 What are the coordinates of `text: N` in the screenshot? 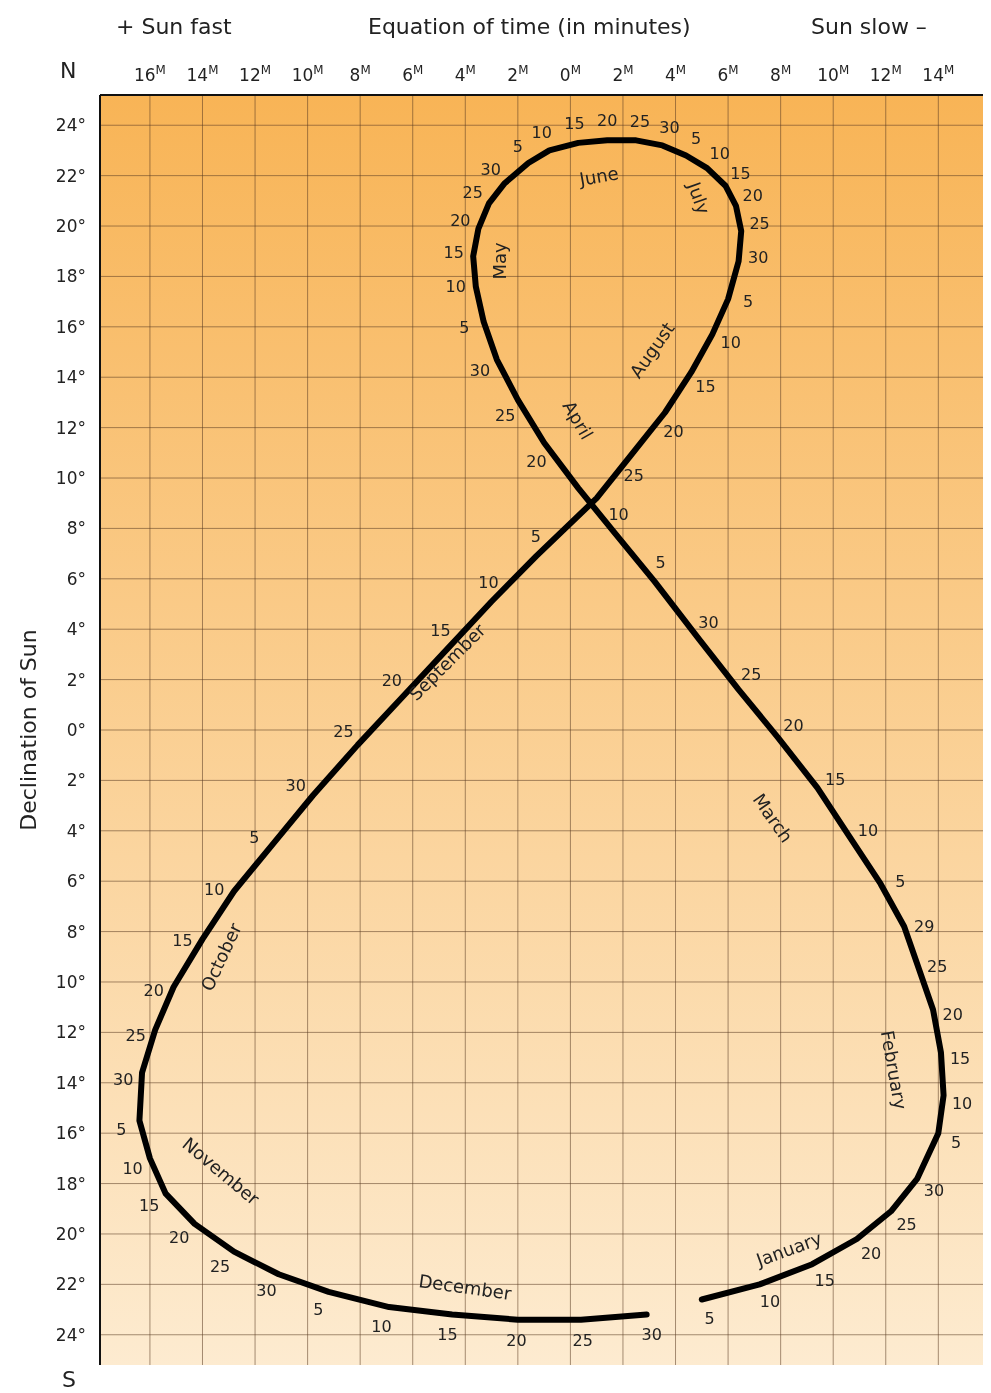 It's located at (68, 70).